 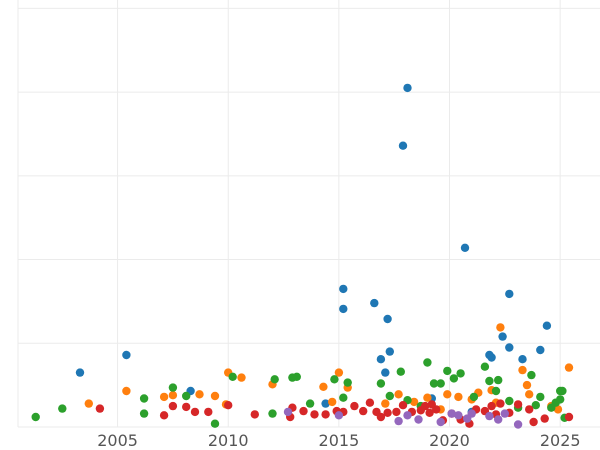 I want to click on x-tick-label: 2025, so click(x=560, y=440).